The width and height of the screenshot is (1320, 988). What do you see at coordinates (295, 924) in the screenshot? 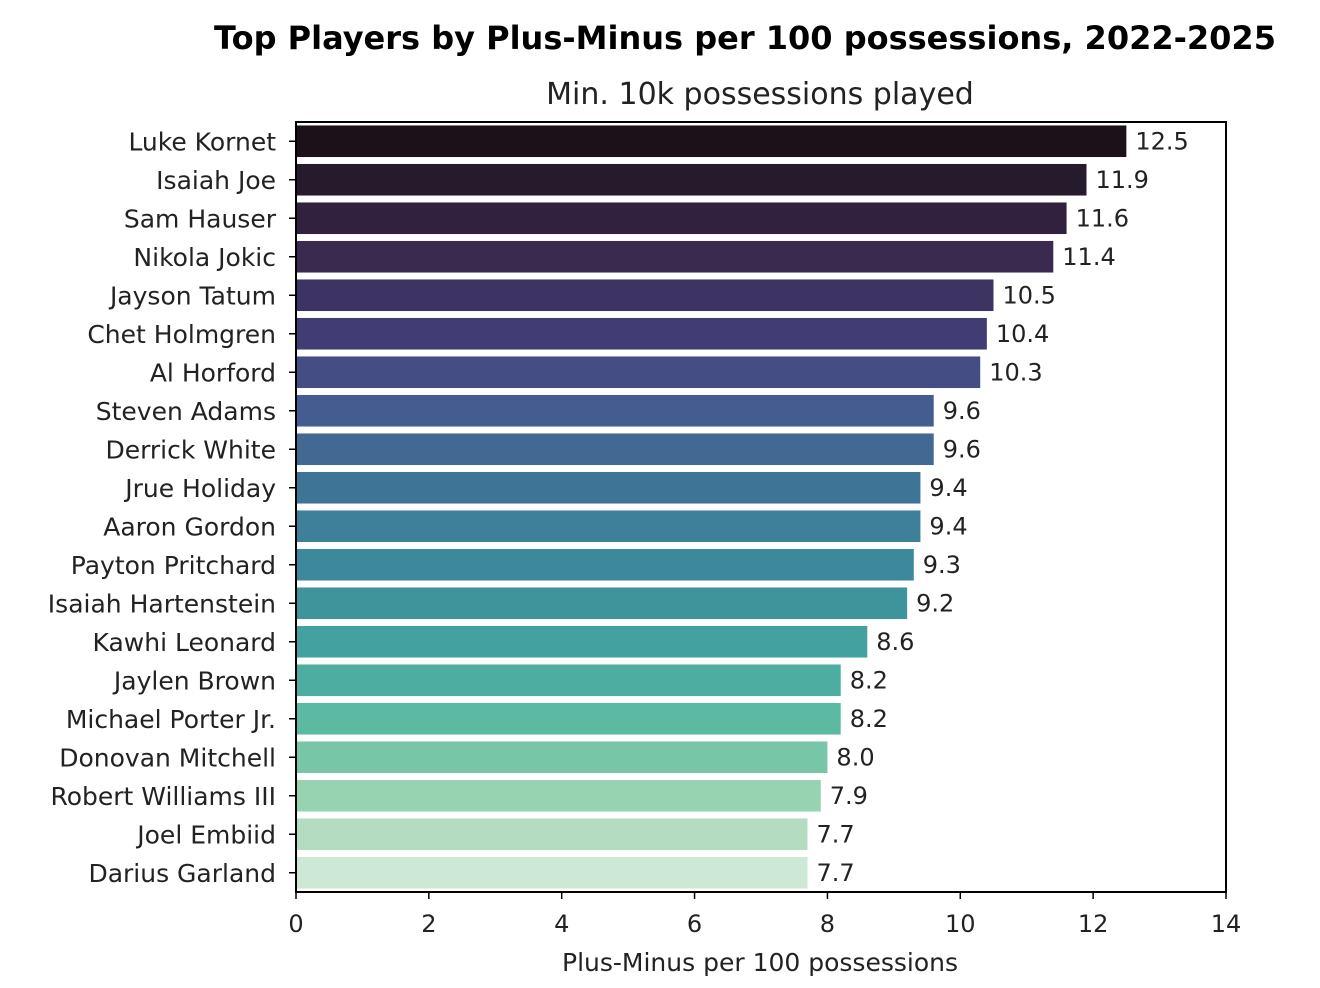
I see `x-tick-label: 0` at bounding box center [295, 924].